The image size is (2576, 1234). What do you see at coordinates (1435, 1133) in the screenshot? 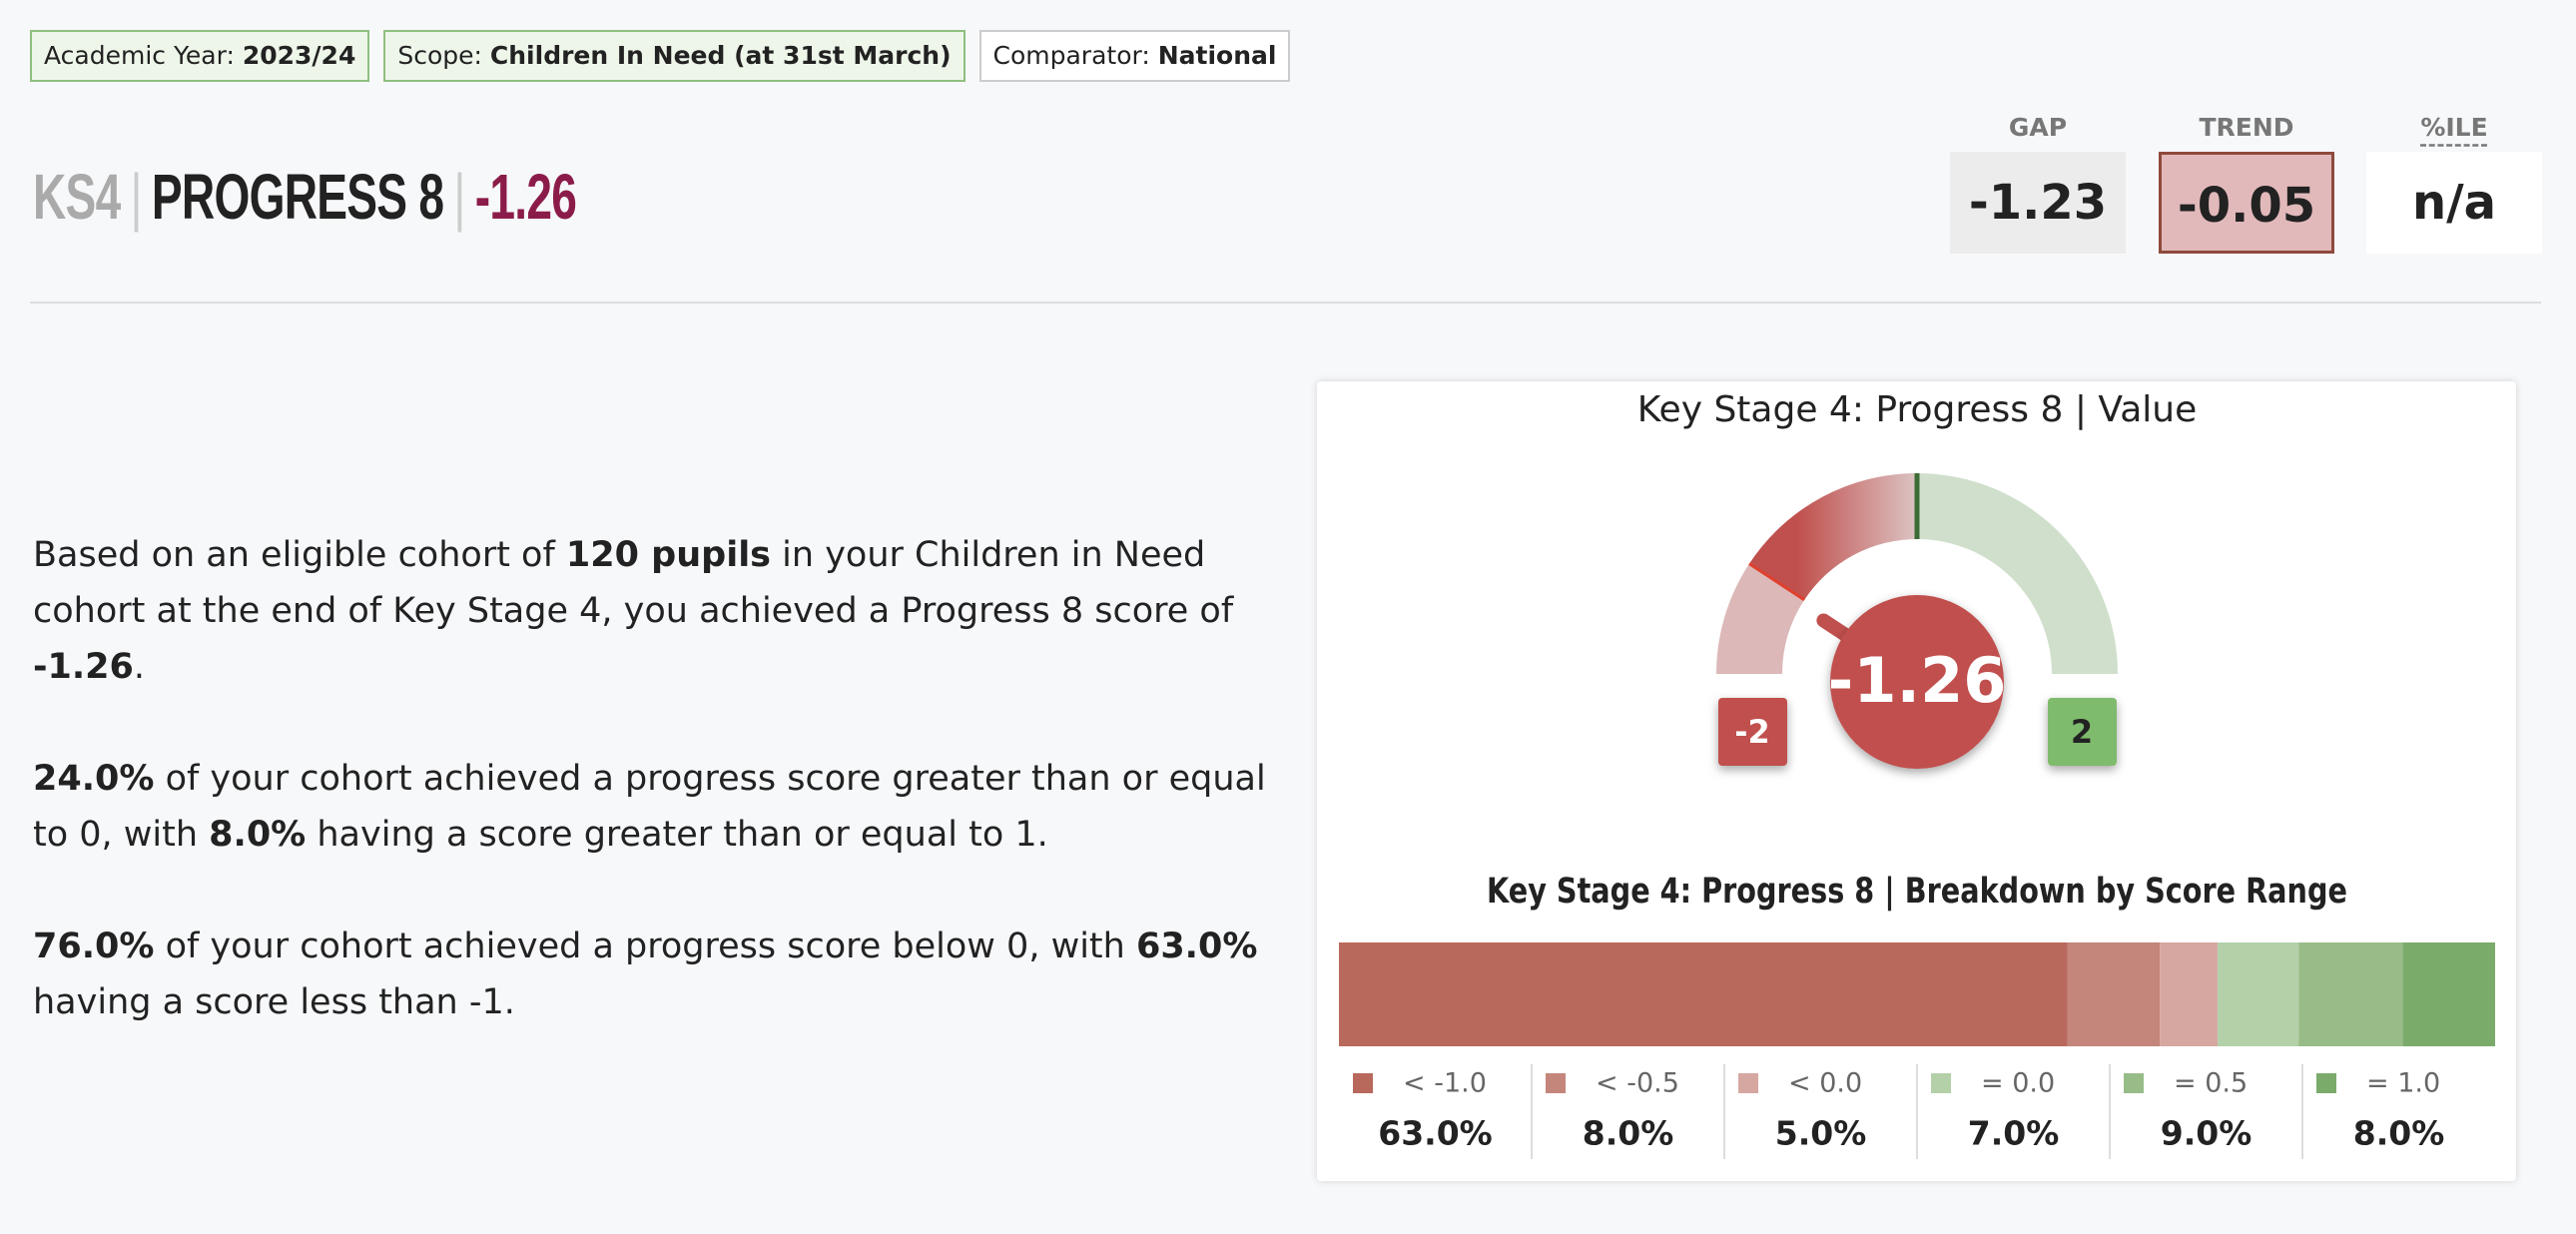
I see `legend-value: 63.0%` at bounding box center [1435, 1133].